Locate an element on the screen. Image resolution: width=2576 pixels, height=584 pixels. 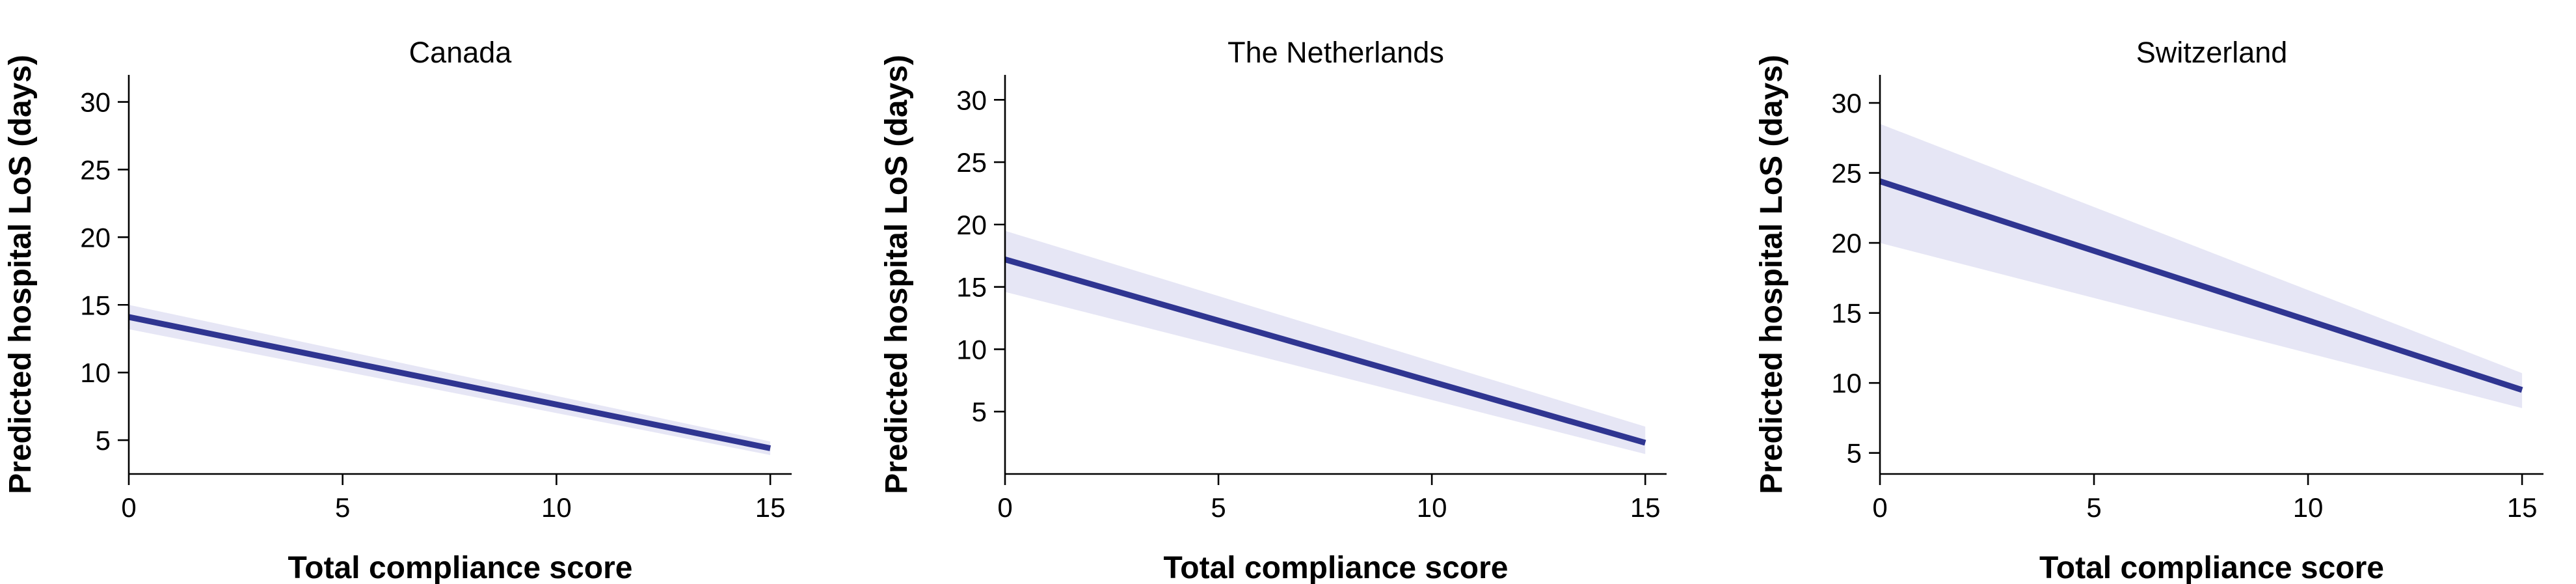
panel-title: Canada is located at coordinates (461, 52).